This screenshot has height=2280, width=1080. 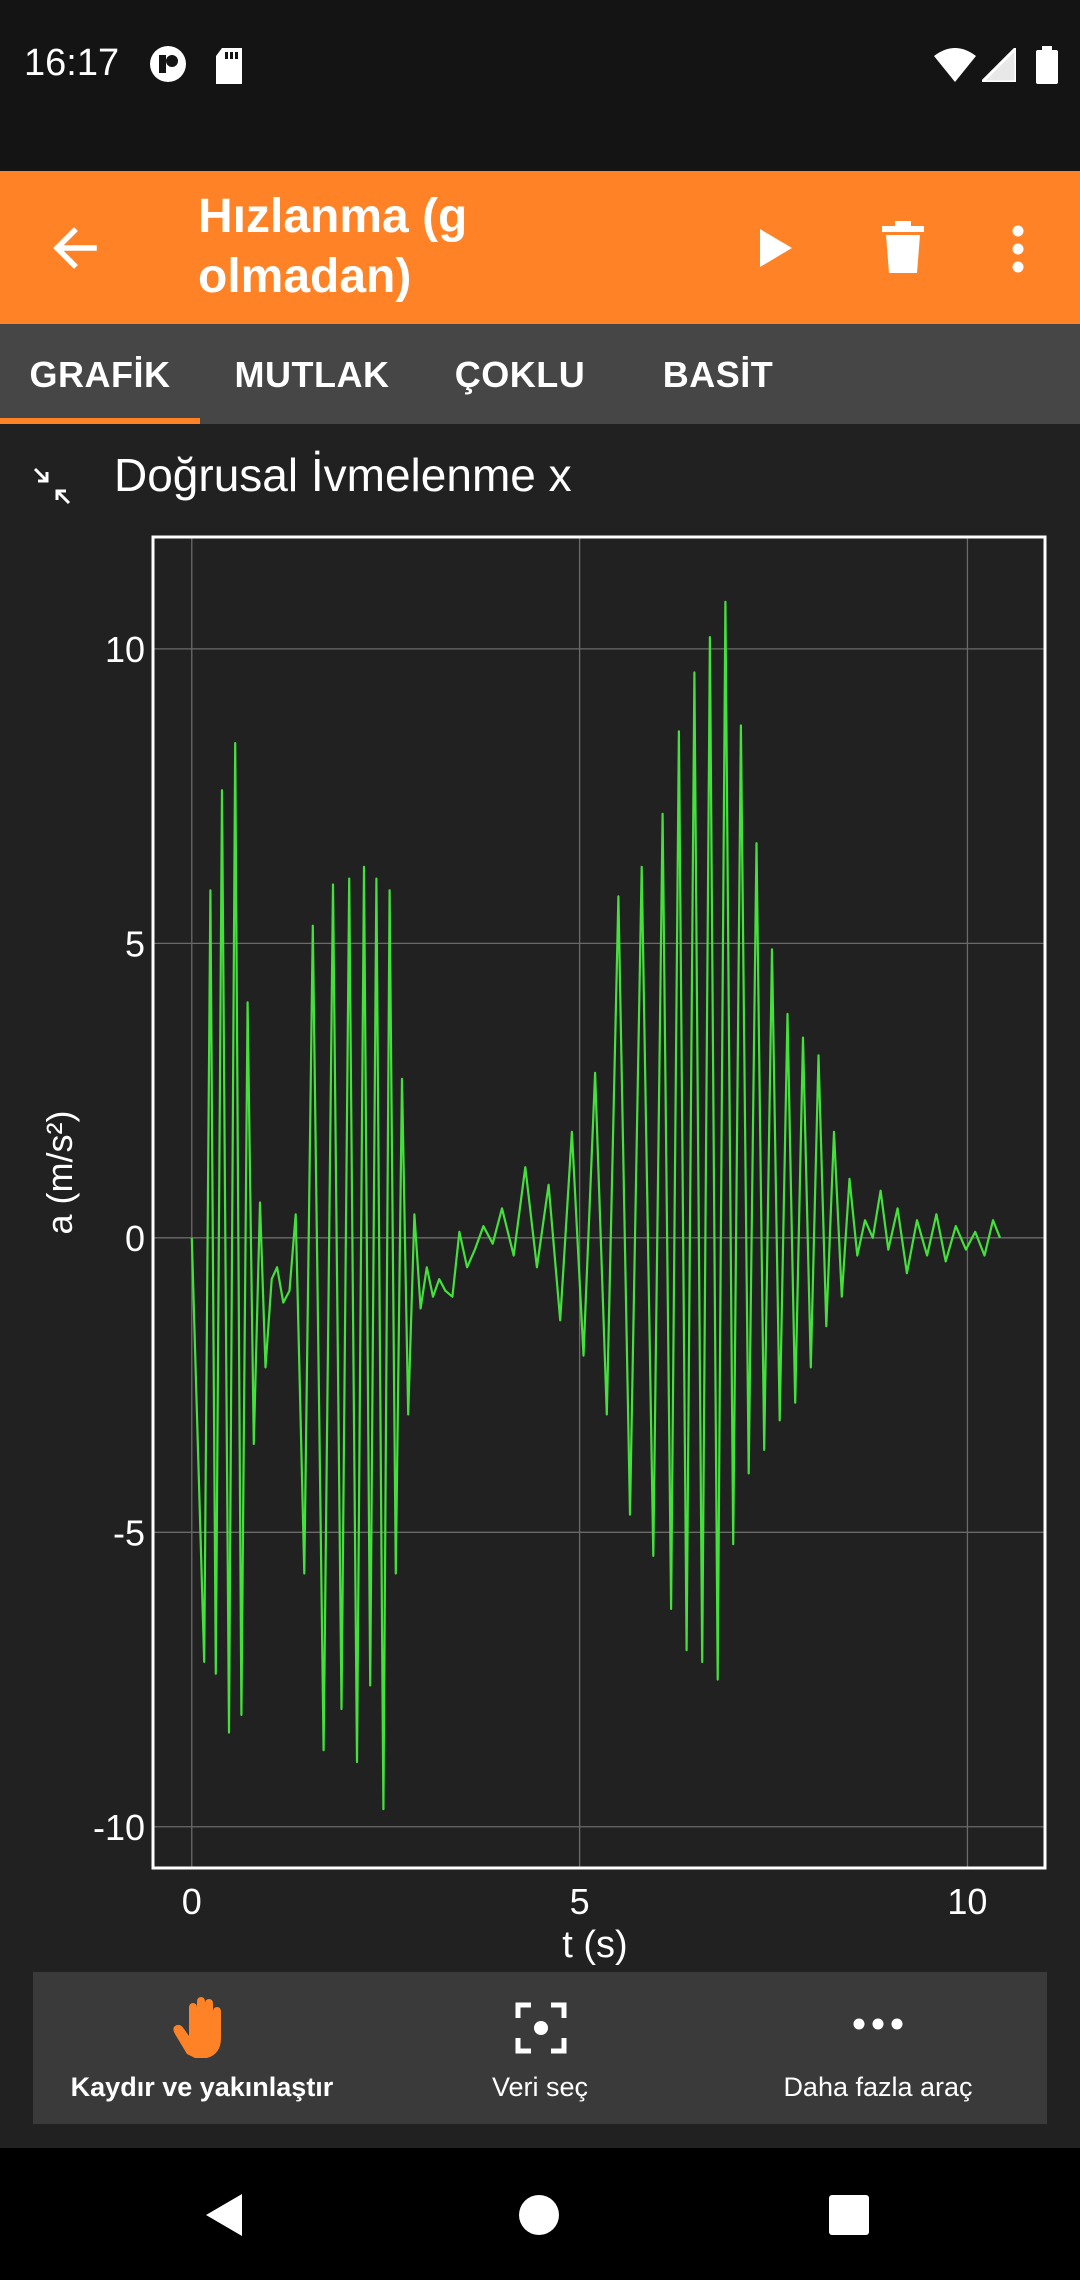 What do you see at coordinates (168, 64) in the screenshot?
I see `notification-app-icon` at bounding box center [168, 64].